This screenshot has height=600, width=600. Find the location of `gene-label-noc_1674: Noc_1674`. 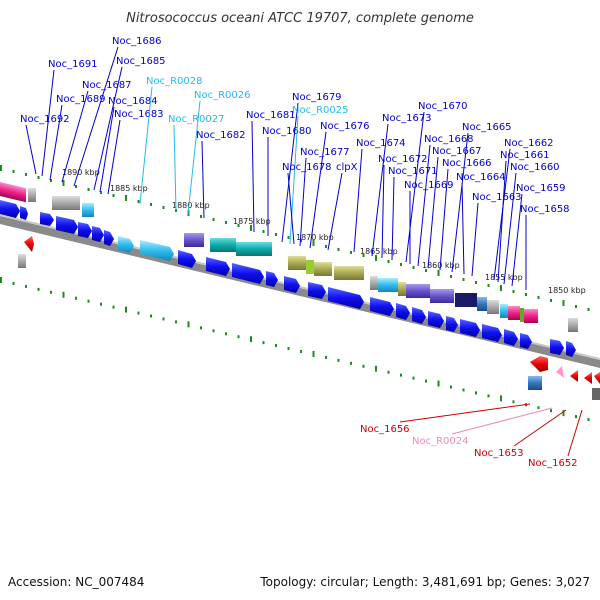

gene-label-noc_1674: Noc_1674 is located at coordinates (381, 143).